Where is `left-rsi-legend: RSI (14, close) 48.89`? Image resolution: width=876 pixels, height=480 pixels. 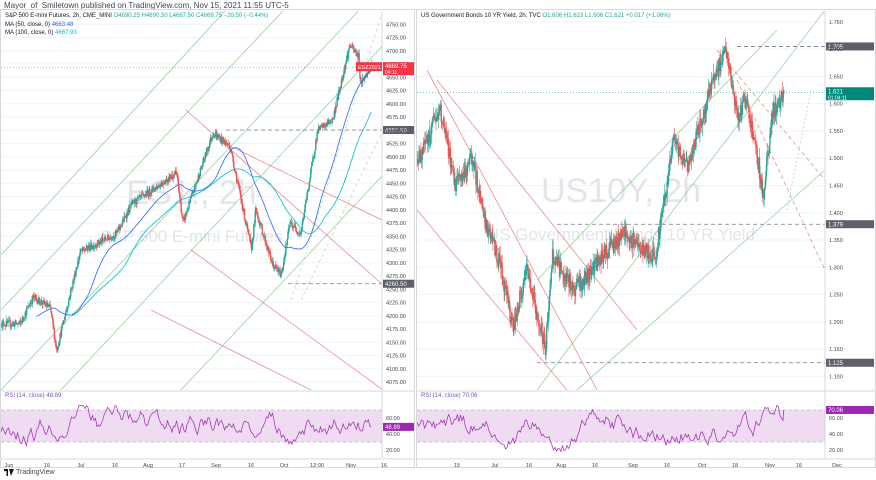
left-rsi-legend: RSI (14, close) 48.89 is located at coordinates (33, 396).